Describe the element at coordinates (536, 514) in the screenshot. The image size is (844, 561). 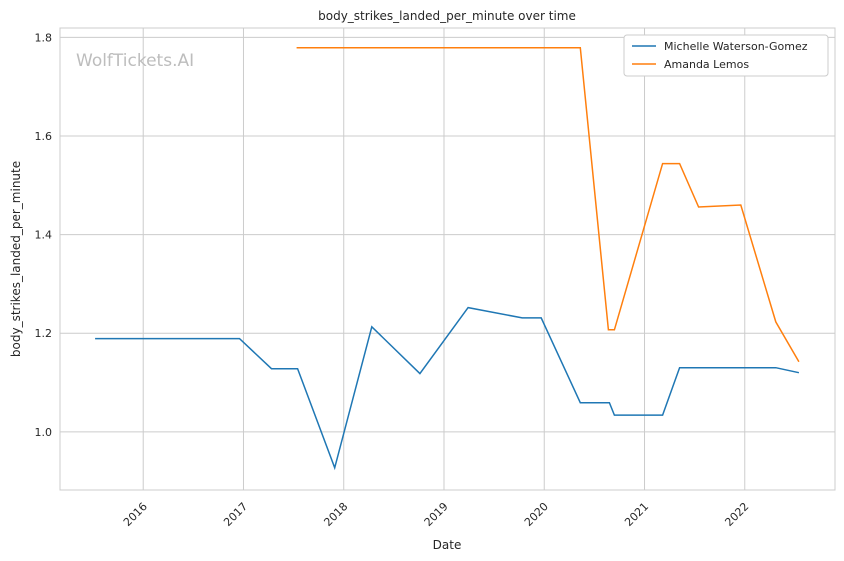
I see `x-tick-label: 2020` at that location.